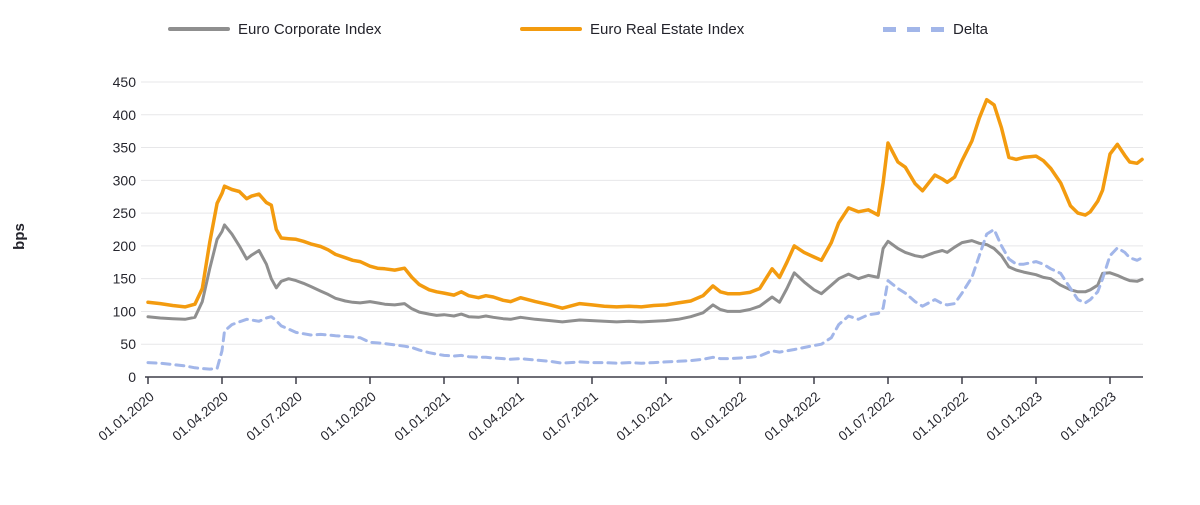  What do you see at coordinates (422, 416) in the screenshot?
I see `x-tick-label: 01.01.2021` at bounding box center [422, 416].